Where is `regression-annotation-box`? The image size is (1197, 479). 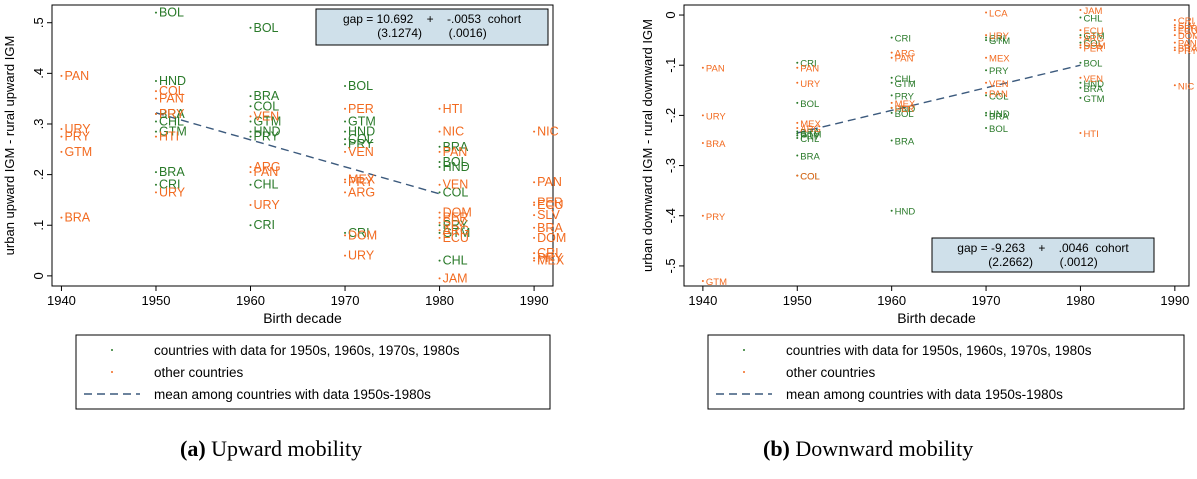 regression-annotation-box is located at coordinates (1043, 255).